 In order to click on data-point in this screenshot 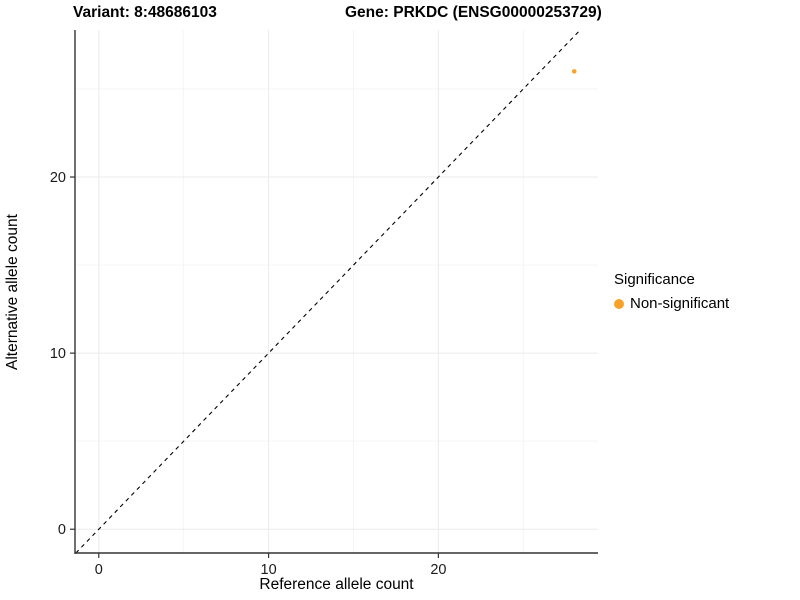, I will do `click(574, 71)`.